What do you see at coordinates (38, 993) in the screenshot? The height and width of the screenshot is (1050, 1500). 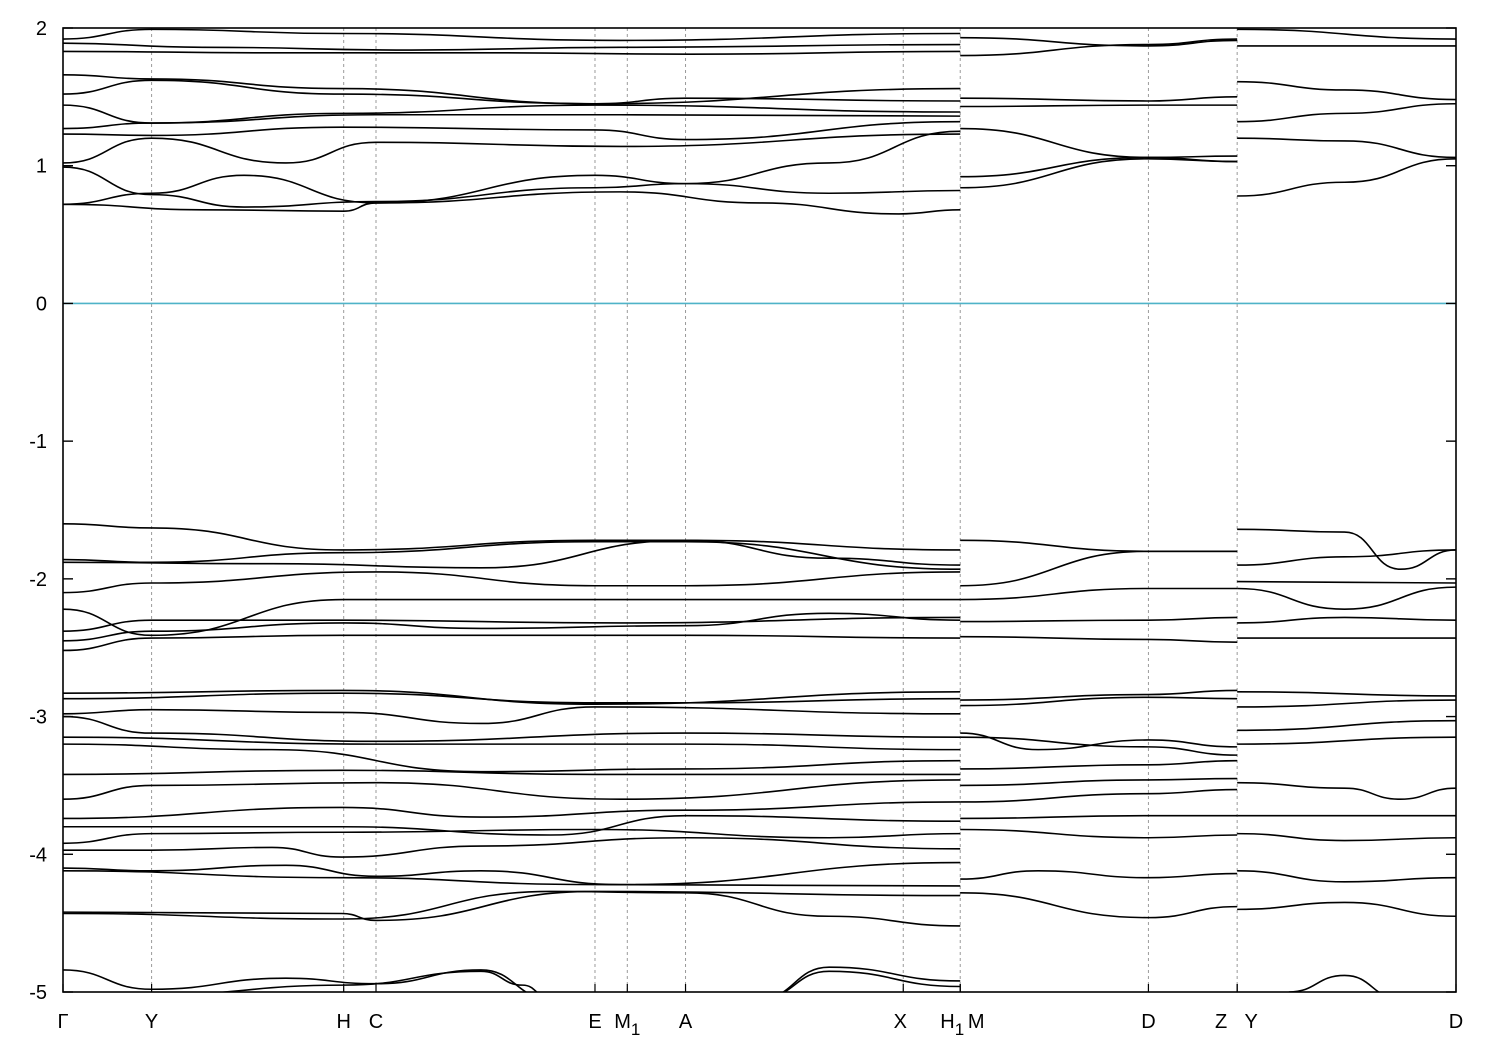 I see `y-tick-label: -5` at bounding box center [38, 993].